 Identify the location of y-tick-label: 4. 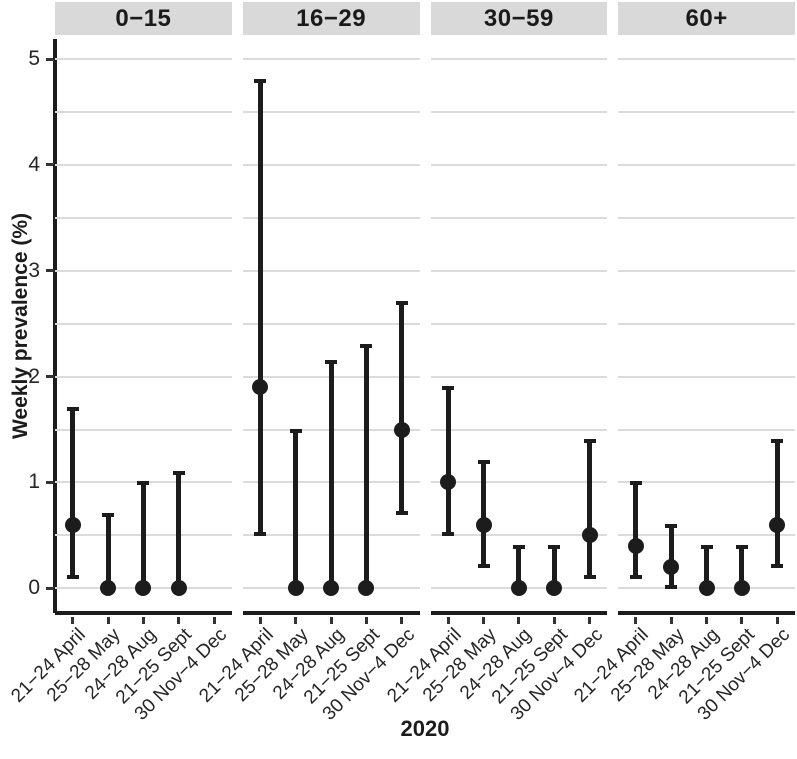
(34, 164).